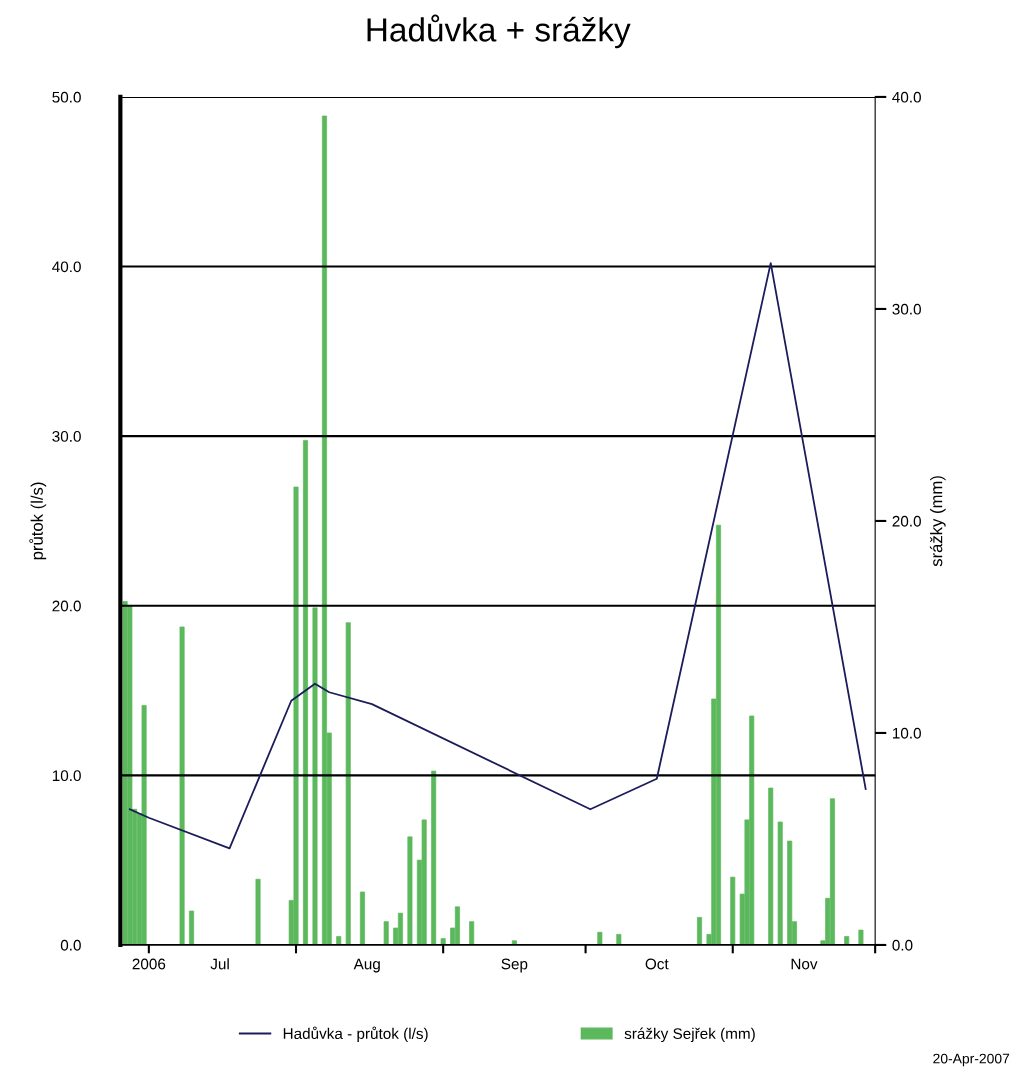 The height and width of the screenshot is (1077, 1020). What do you see at coordinates (219, 964) in the screenshot?
I see `x-tick-label: Jul` at bounding box center [219, 964].